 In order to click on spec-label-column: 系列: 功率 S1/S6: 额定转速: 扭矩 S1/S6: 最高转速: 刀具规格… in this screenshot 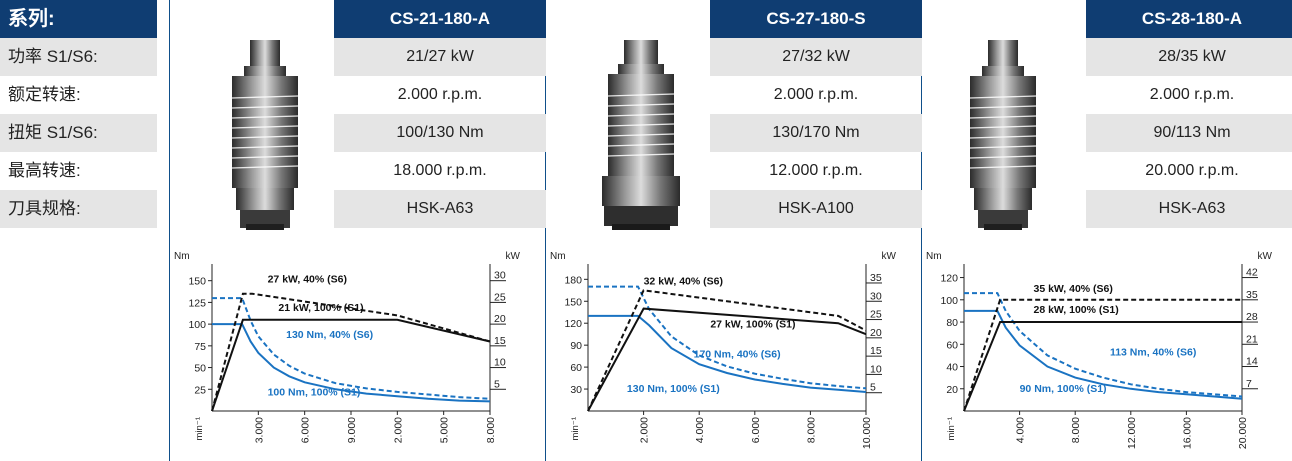, I will do `click(78, 114)`.